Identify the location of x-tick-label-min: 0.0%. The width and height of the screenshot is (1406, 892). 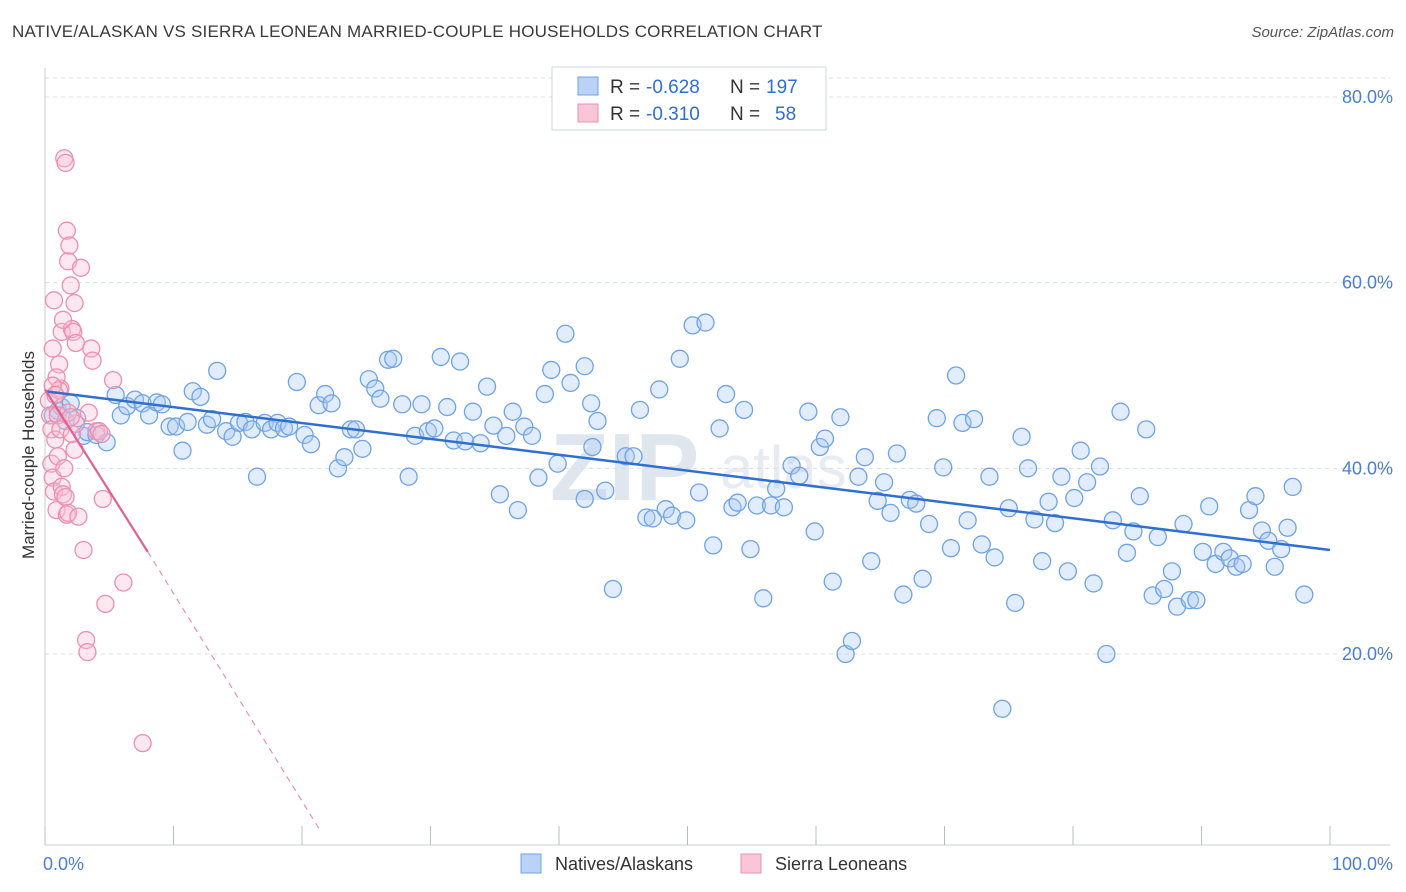
(63, 864).